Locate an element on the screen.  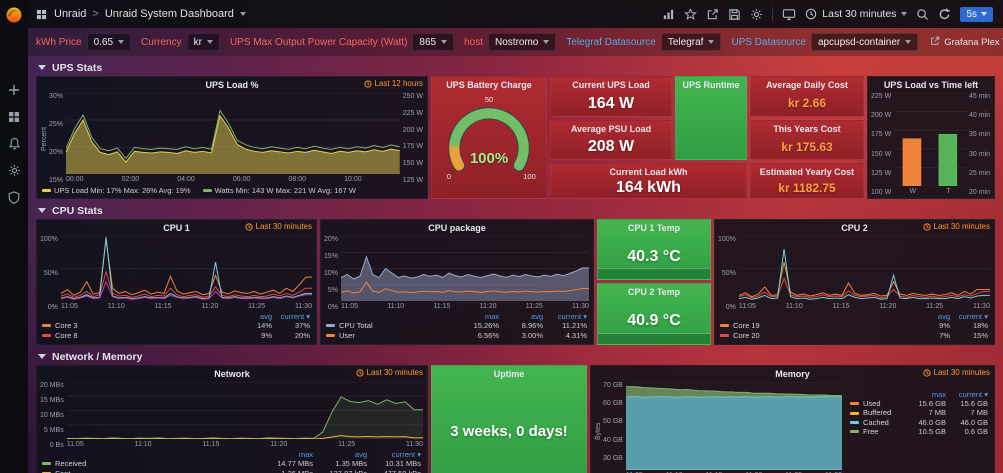
variable-ups-datasource: UPS Datasource apcupsd-container is located at coordinates (825, 42).